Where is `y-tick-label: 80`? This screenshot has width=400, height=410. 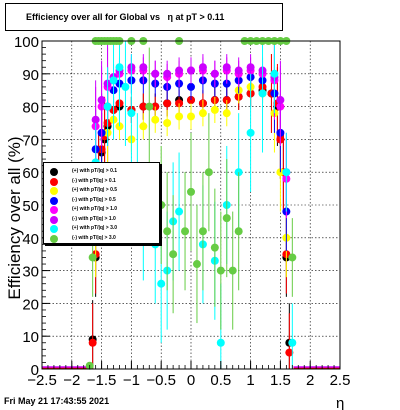
y-tick-label: 80 is located at coordinates (30, 108).